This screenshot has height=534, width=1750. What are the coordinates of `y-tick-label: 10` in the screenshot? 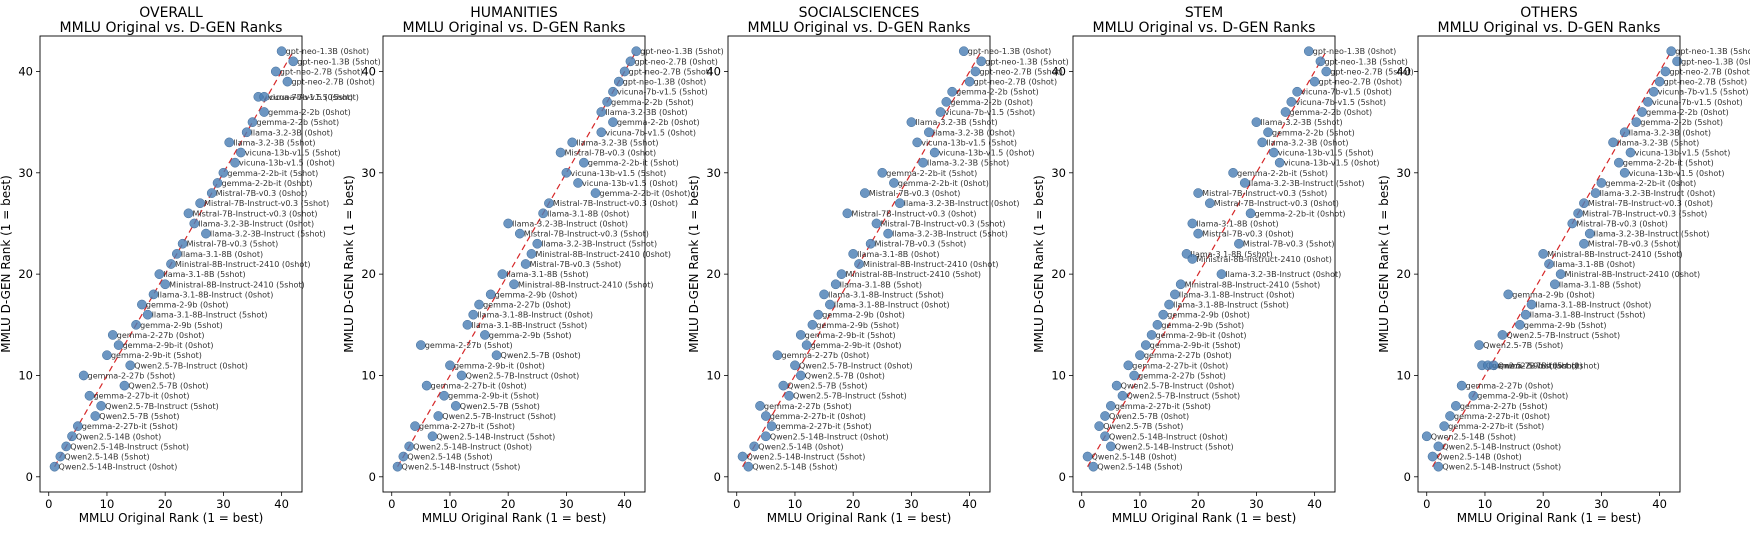 It's located at (713, 375).